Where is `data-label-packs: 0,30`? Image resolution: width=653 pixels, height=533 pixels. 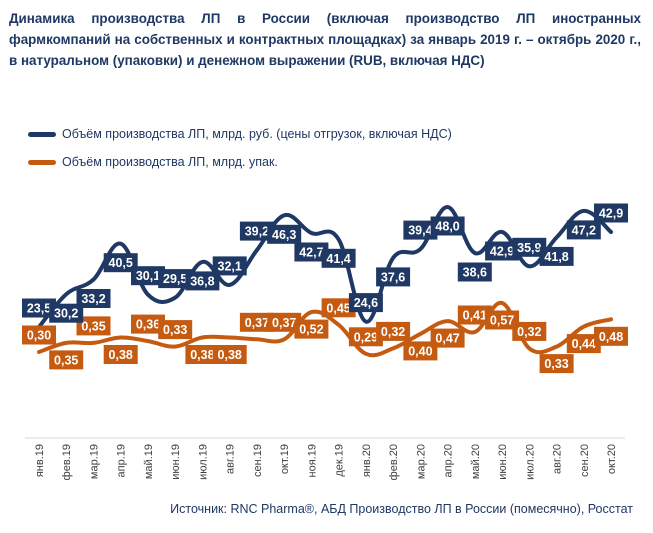 data-label-packs: 0,30 is located at coordinates (39, 335).